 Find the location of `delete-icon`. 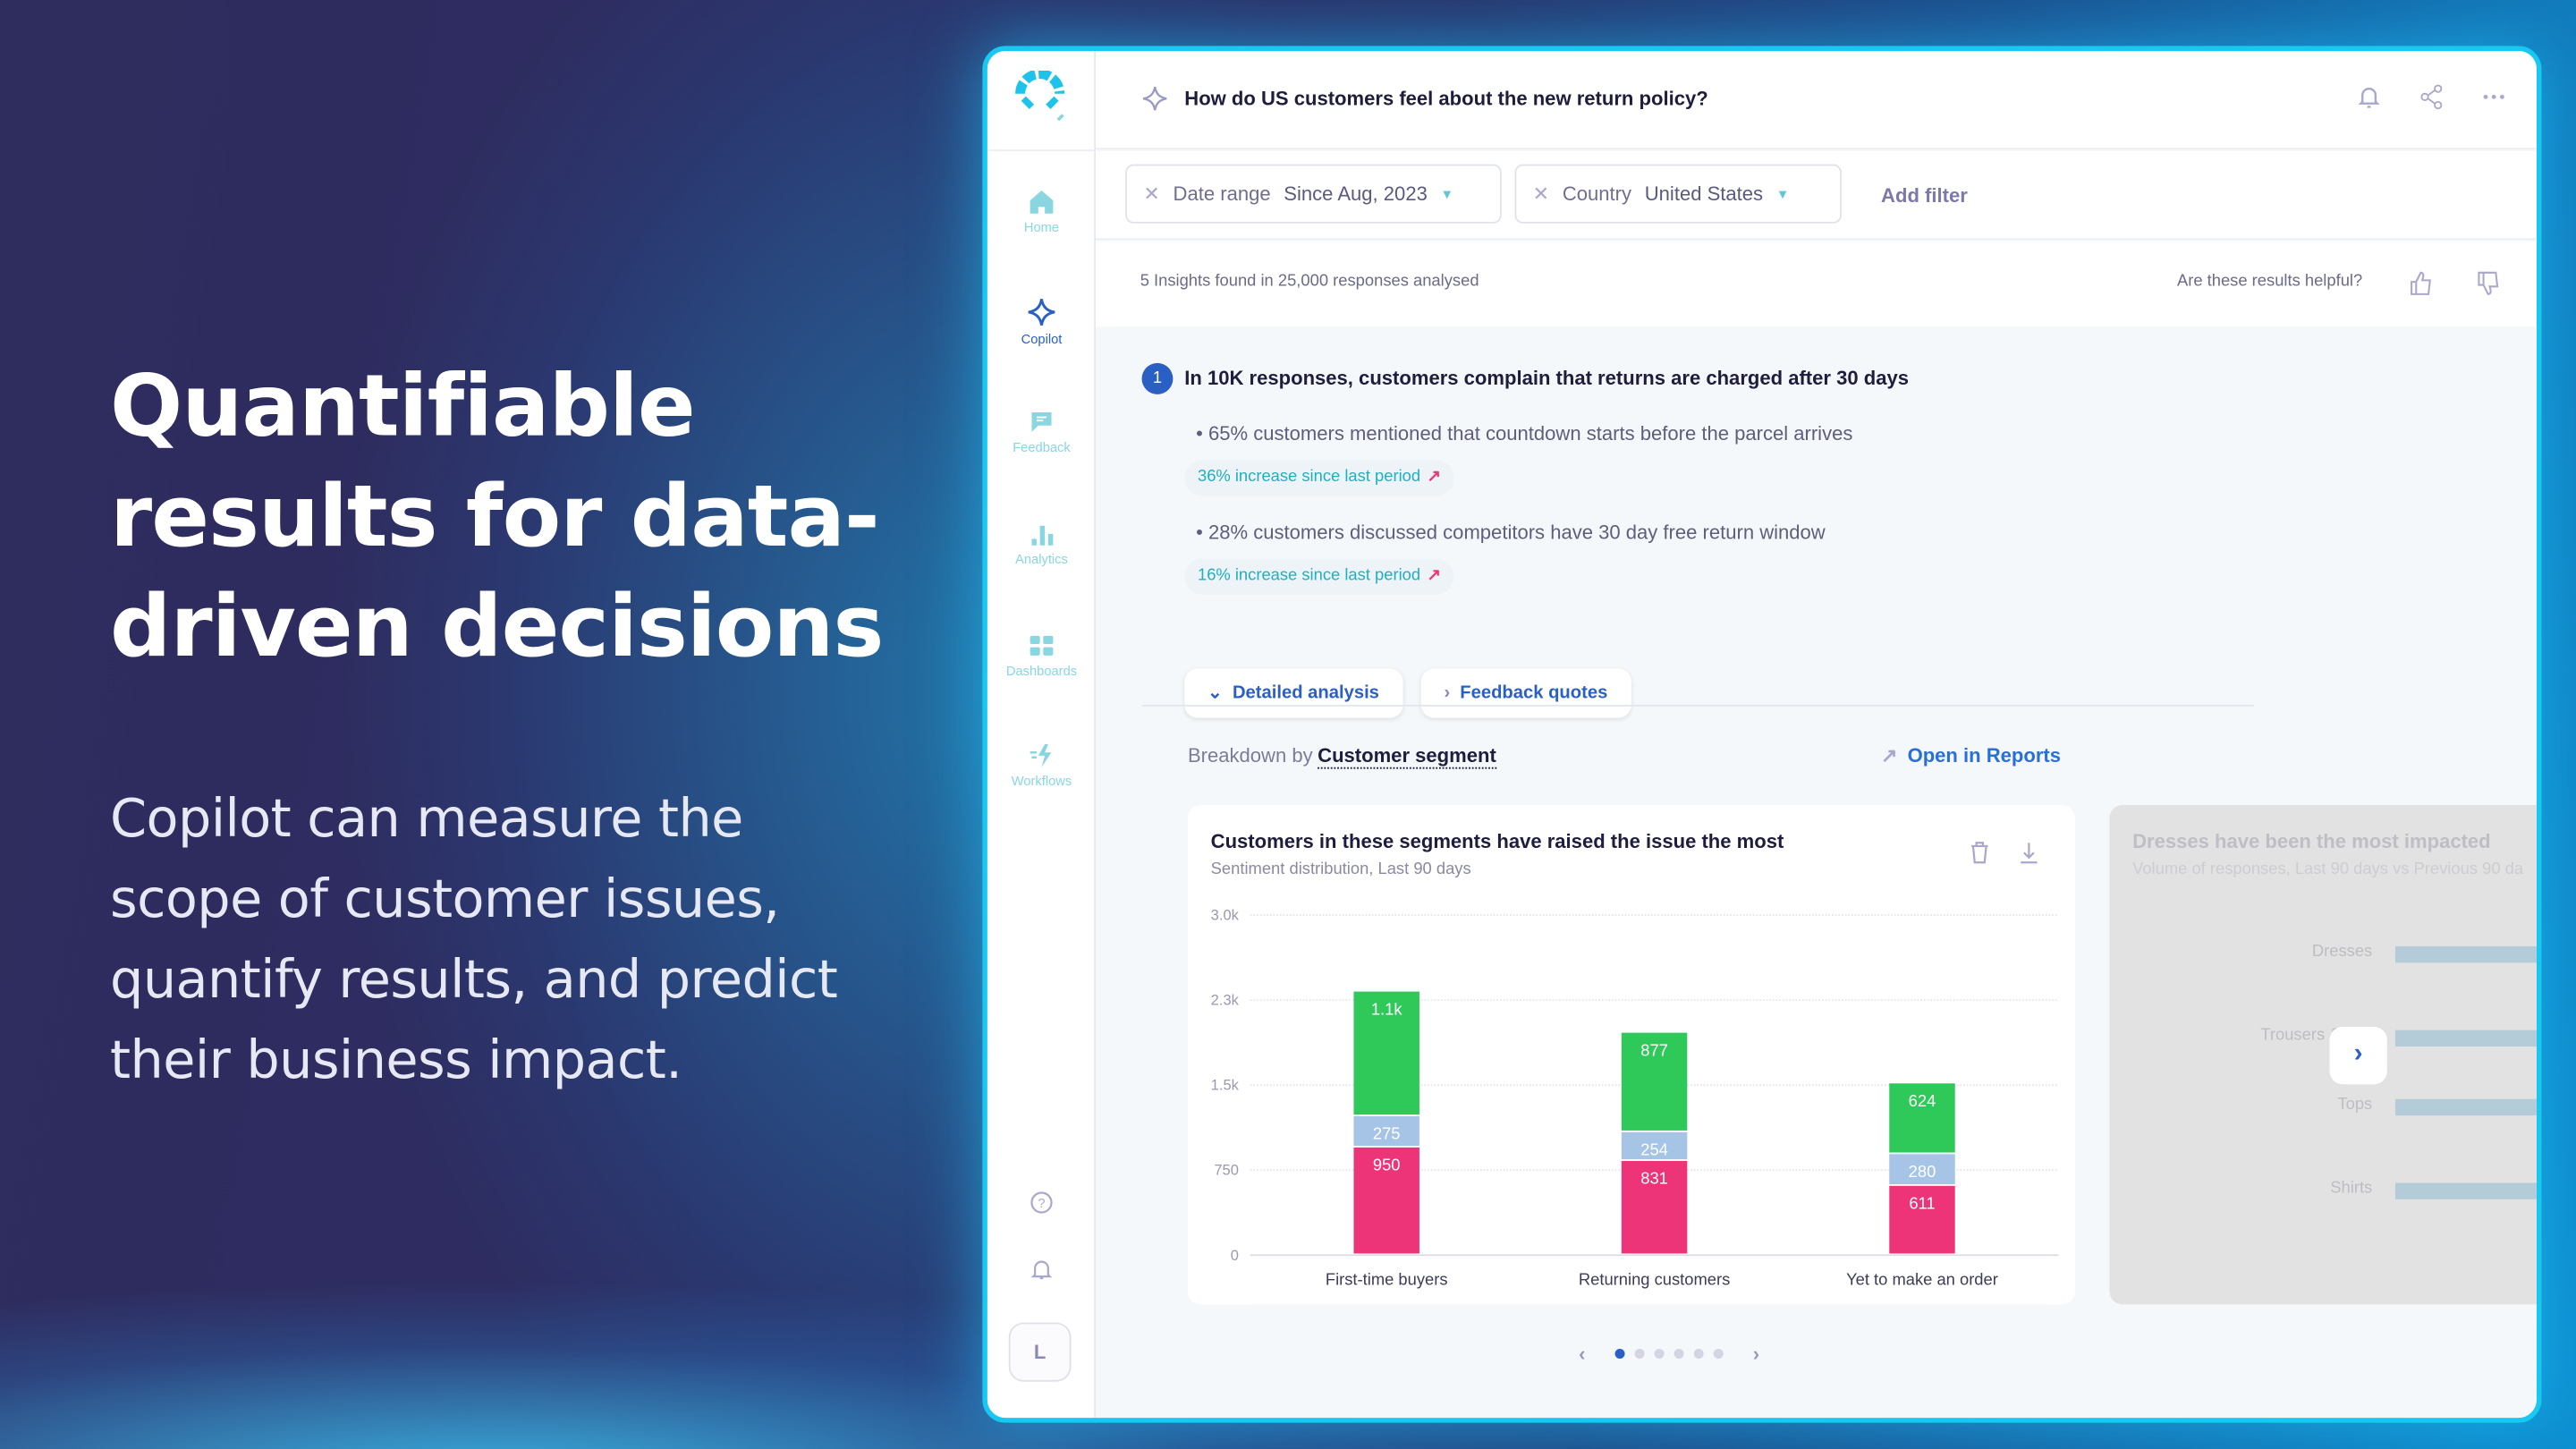

delete-icon is located at coordinates (1979, 852).